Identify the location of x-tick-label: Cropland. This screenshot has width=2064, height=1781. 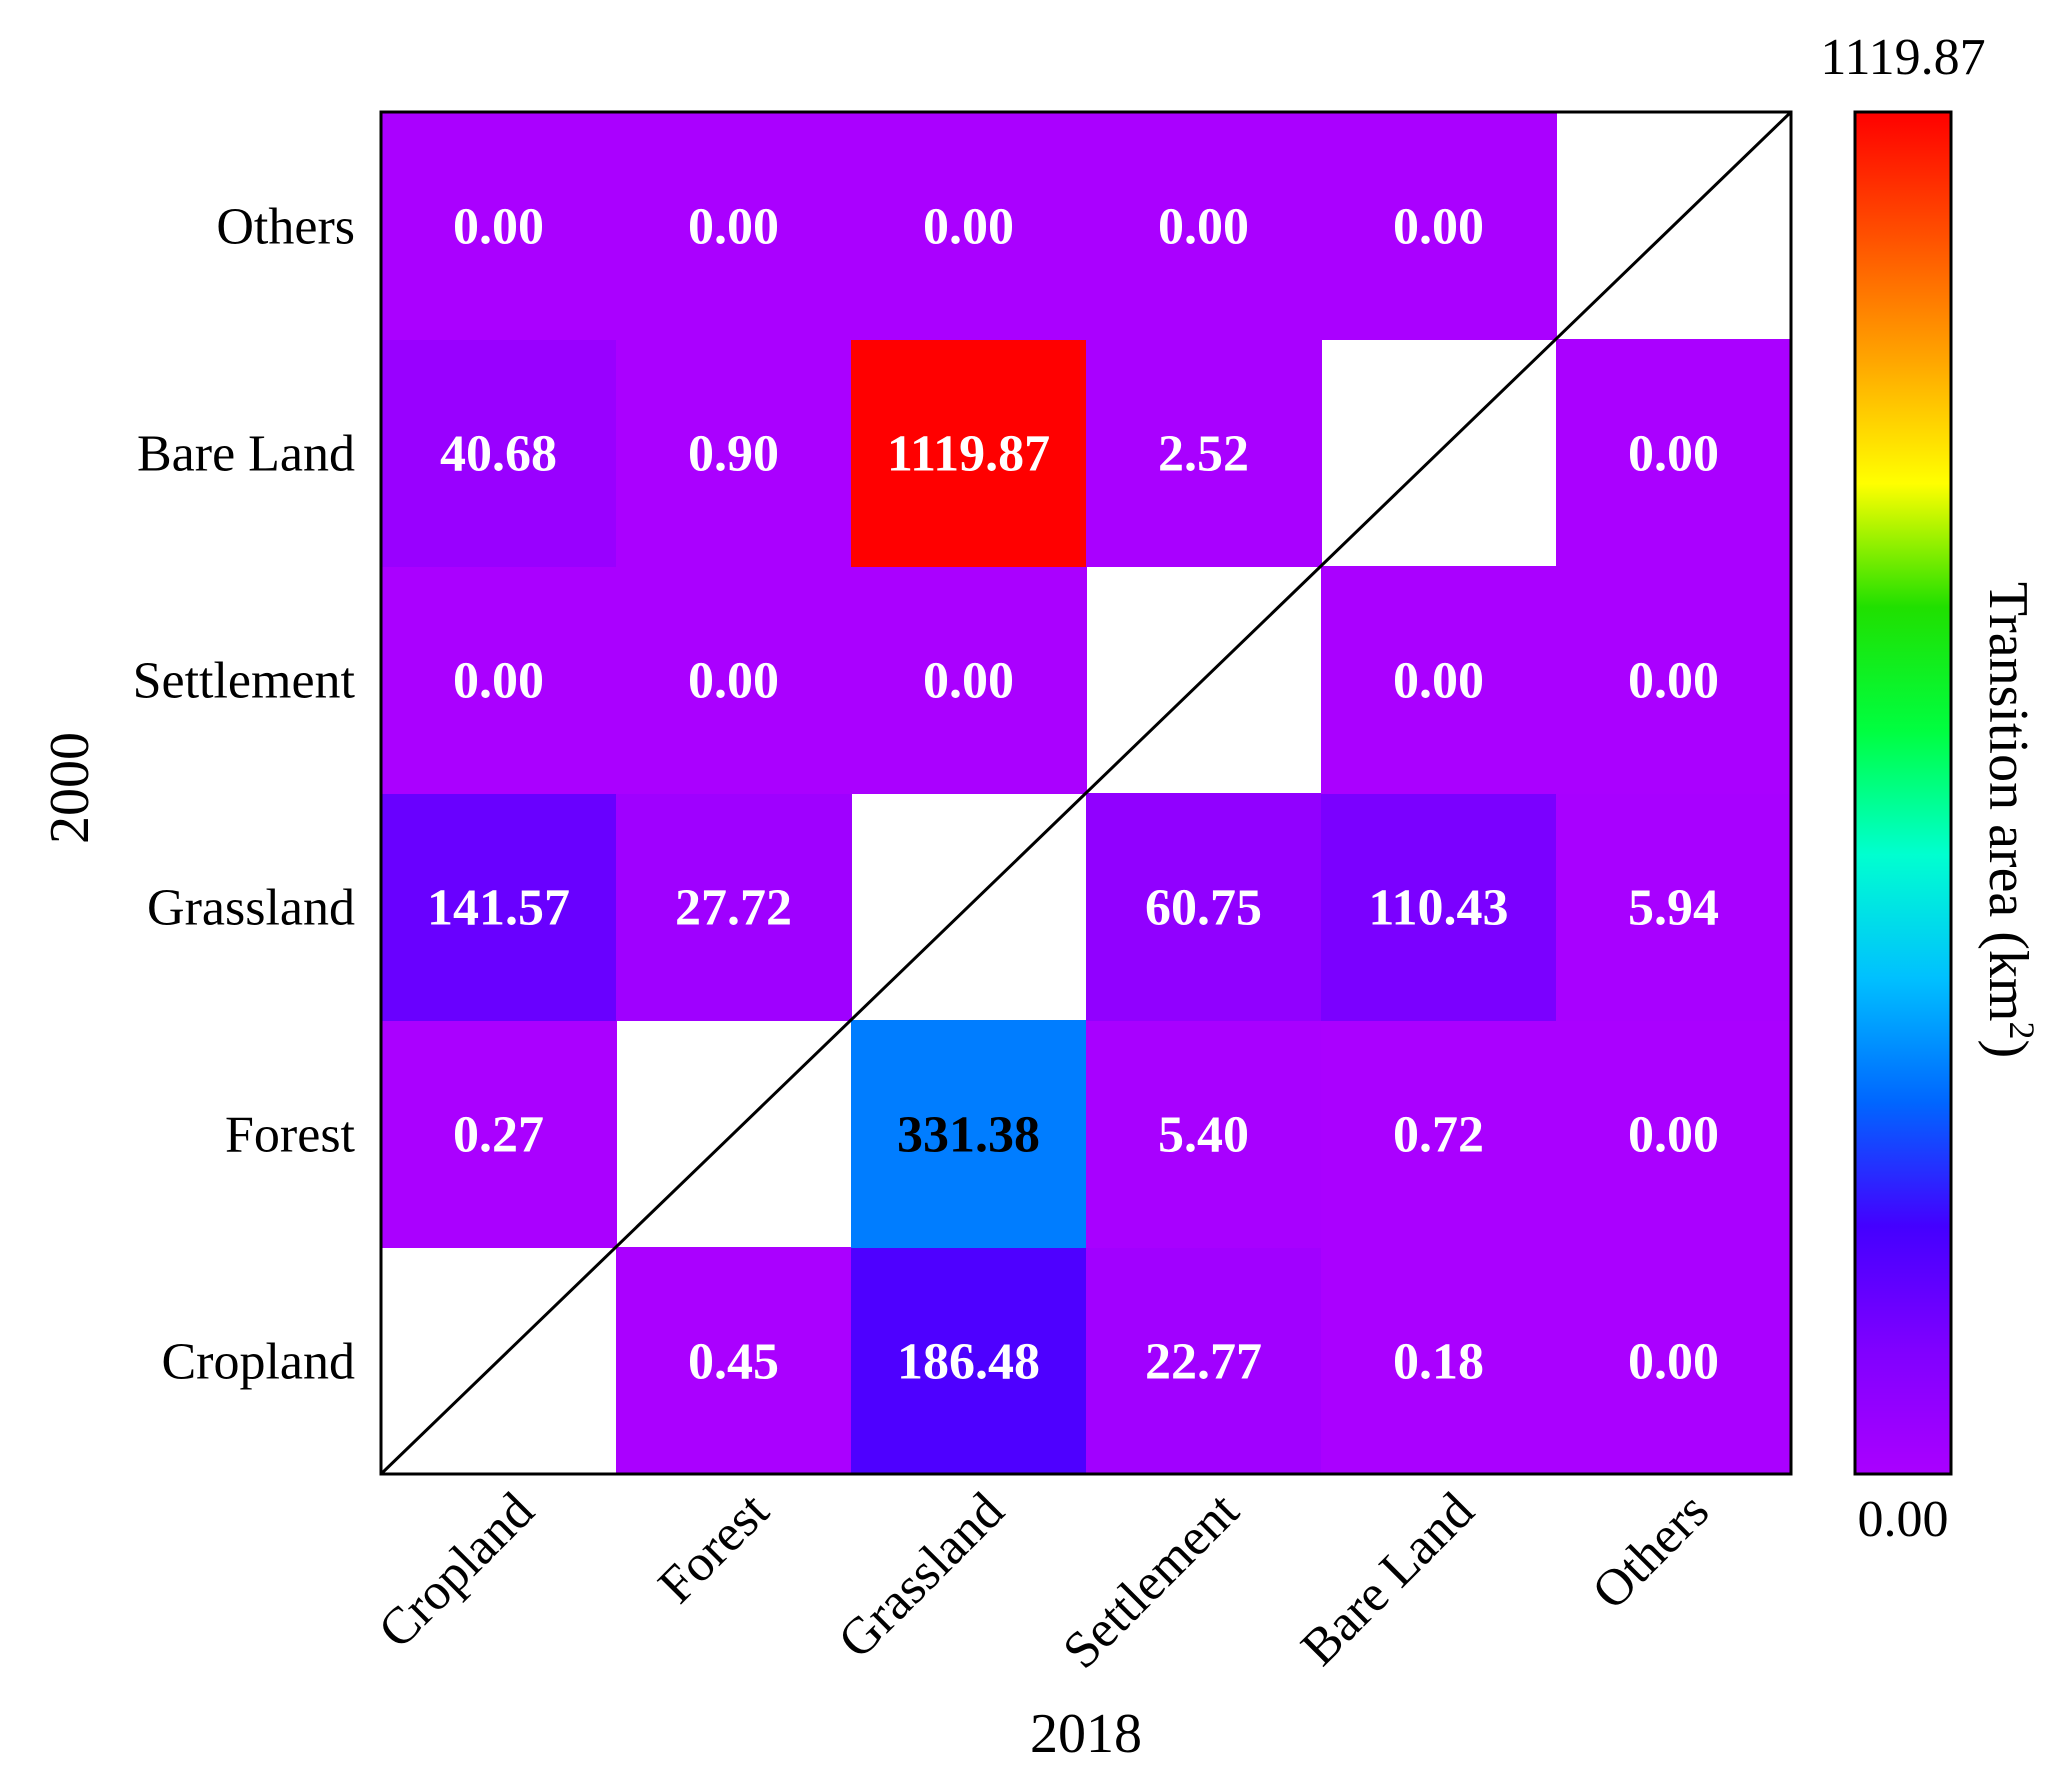
(456, 1570).